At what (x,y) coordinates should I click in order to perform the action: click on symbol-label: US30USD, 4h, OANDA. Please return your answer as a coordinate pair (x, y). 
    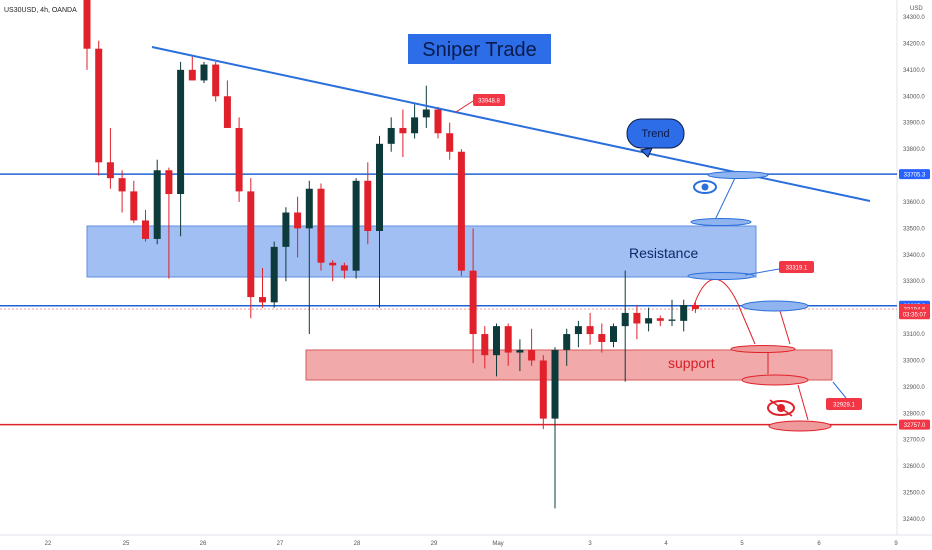
    Looking at the image, I should click on (40, 10).